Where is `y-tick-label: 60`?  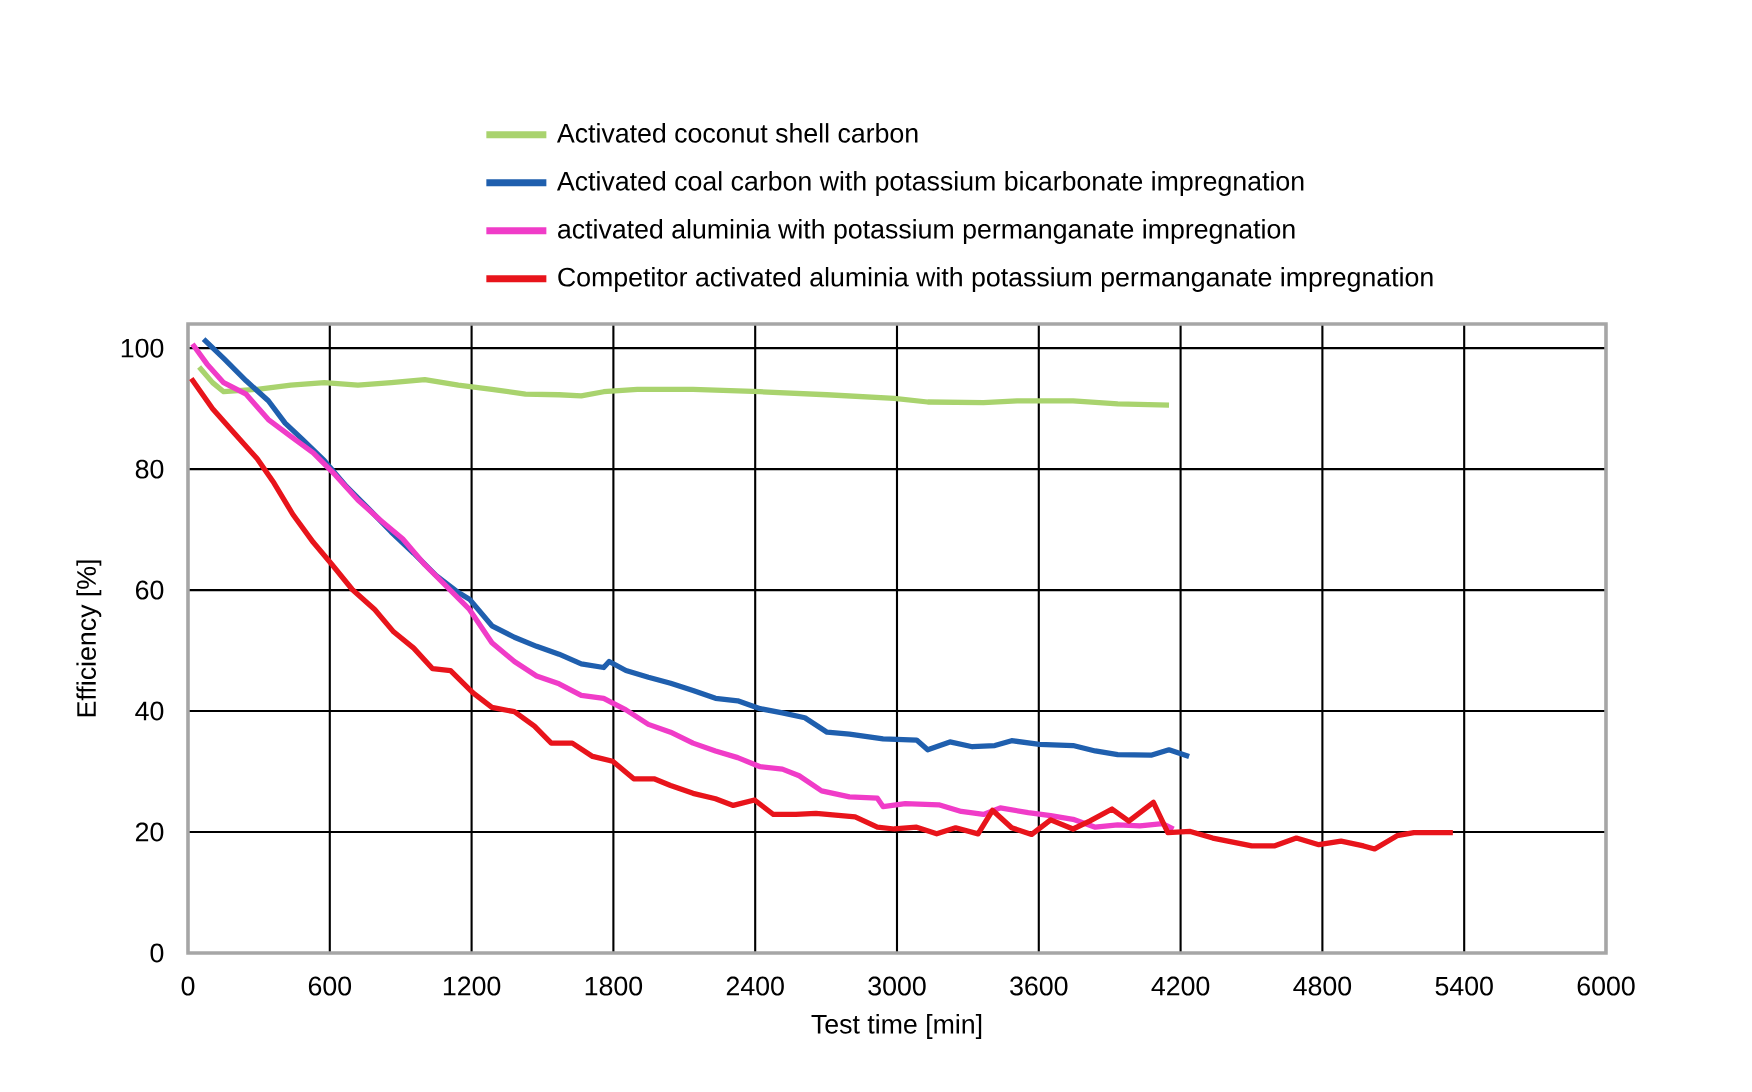 y-tick-label: 60 is located at coordinates (150, 590).